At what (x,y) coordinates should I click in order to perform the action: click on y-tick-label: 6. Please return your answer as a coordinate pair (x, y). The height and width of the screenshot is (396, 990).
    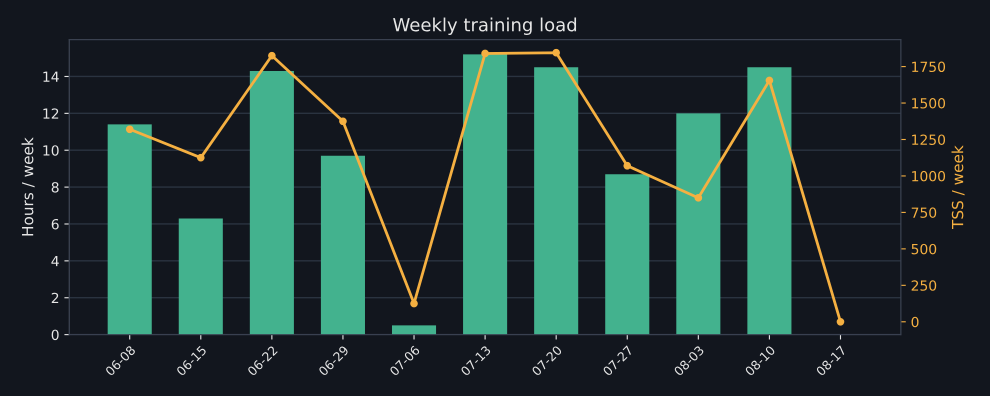
    Looking at the image, I should click on (55, 224).